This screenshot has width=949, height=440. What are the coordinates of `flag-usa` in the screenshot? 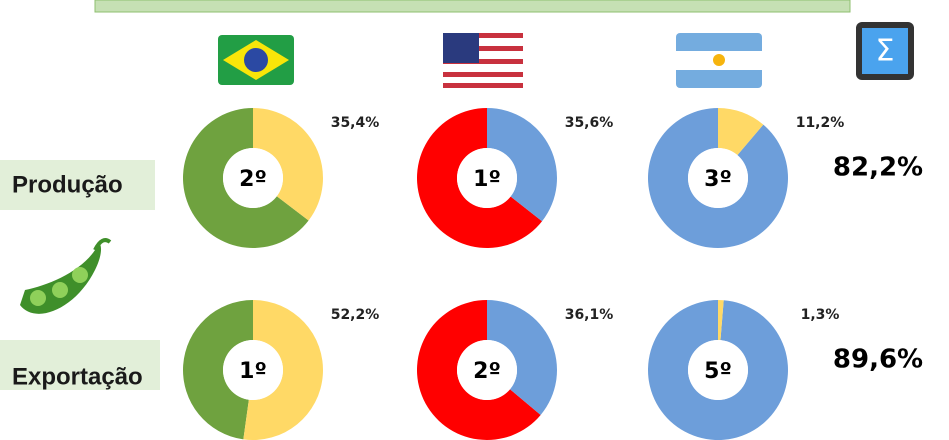 It's located at (483, 60).